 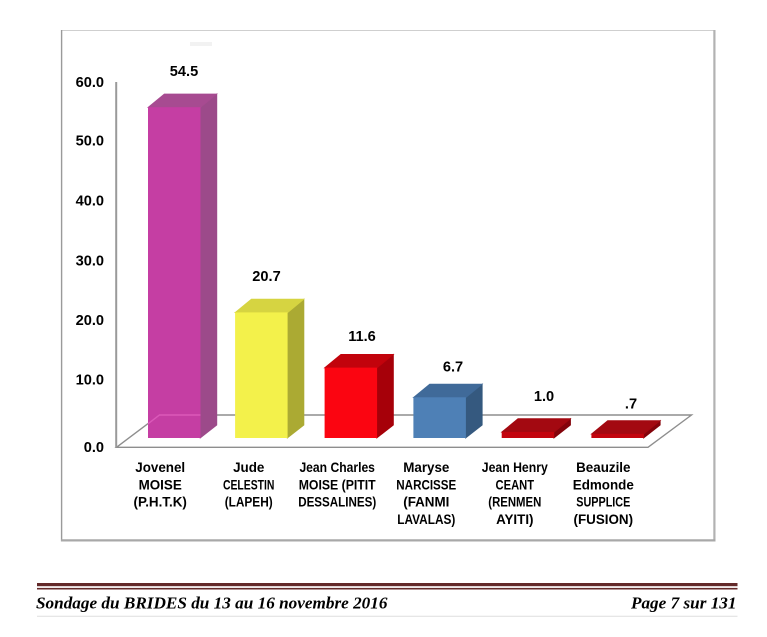 I want to click on svg-text: Jovenel, so click(x=160, y=467).